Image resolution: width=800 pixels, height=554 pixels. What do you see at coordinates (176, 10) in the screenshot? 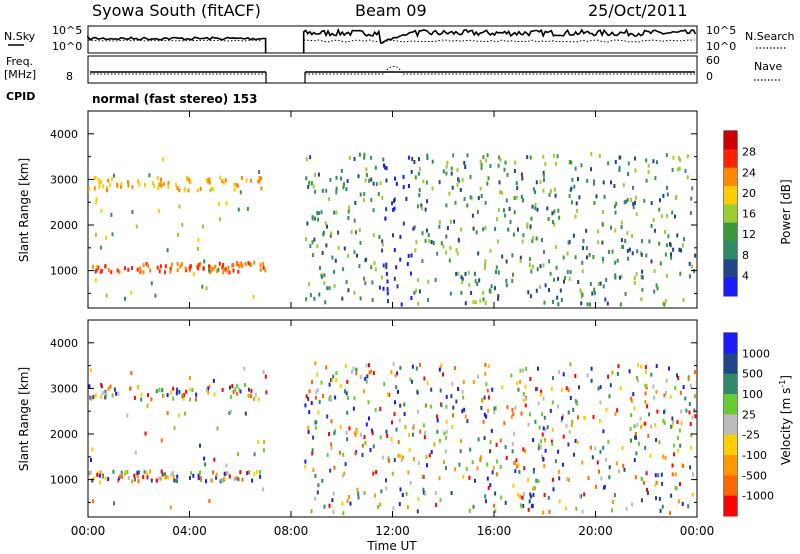
I see `station-title: Syowa South (fitACF)` at bounding box center [176, 10].